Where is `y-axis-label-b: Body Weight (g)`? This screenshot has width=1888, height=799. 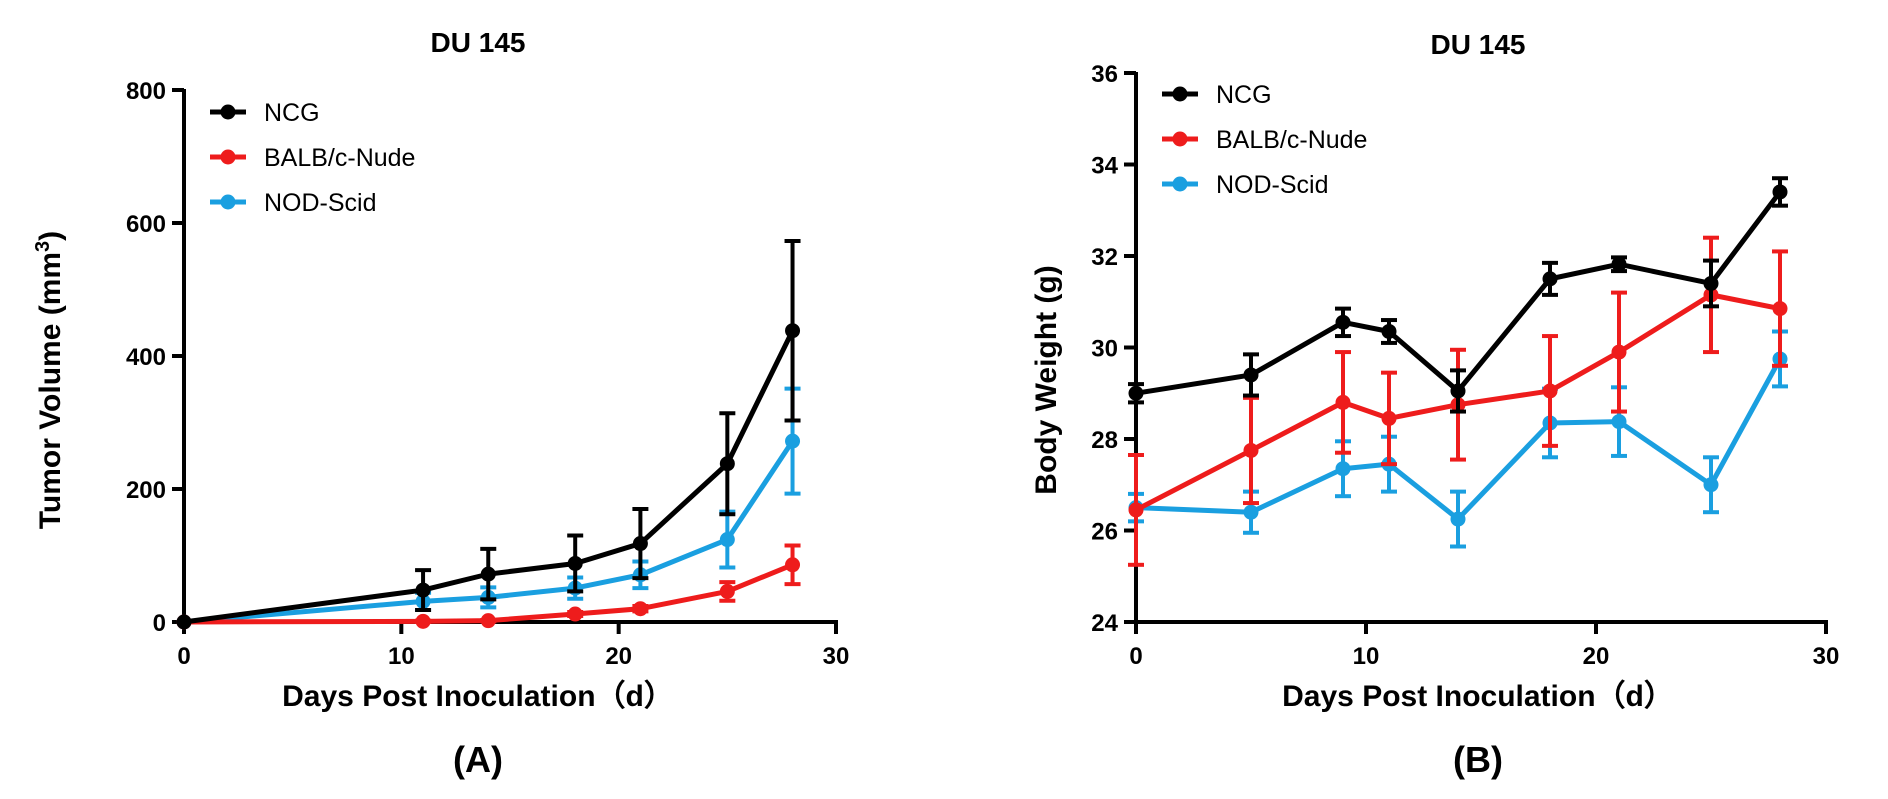
y-axis-label-b: Body Weight (g) is located at coordinates (1046, 379).